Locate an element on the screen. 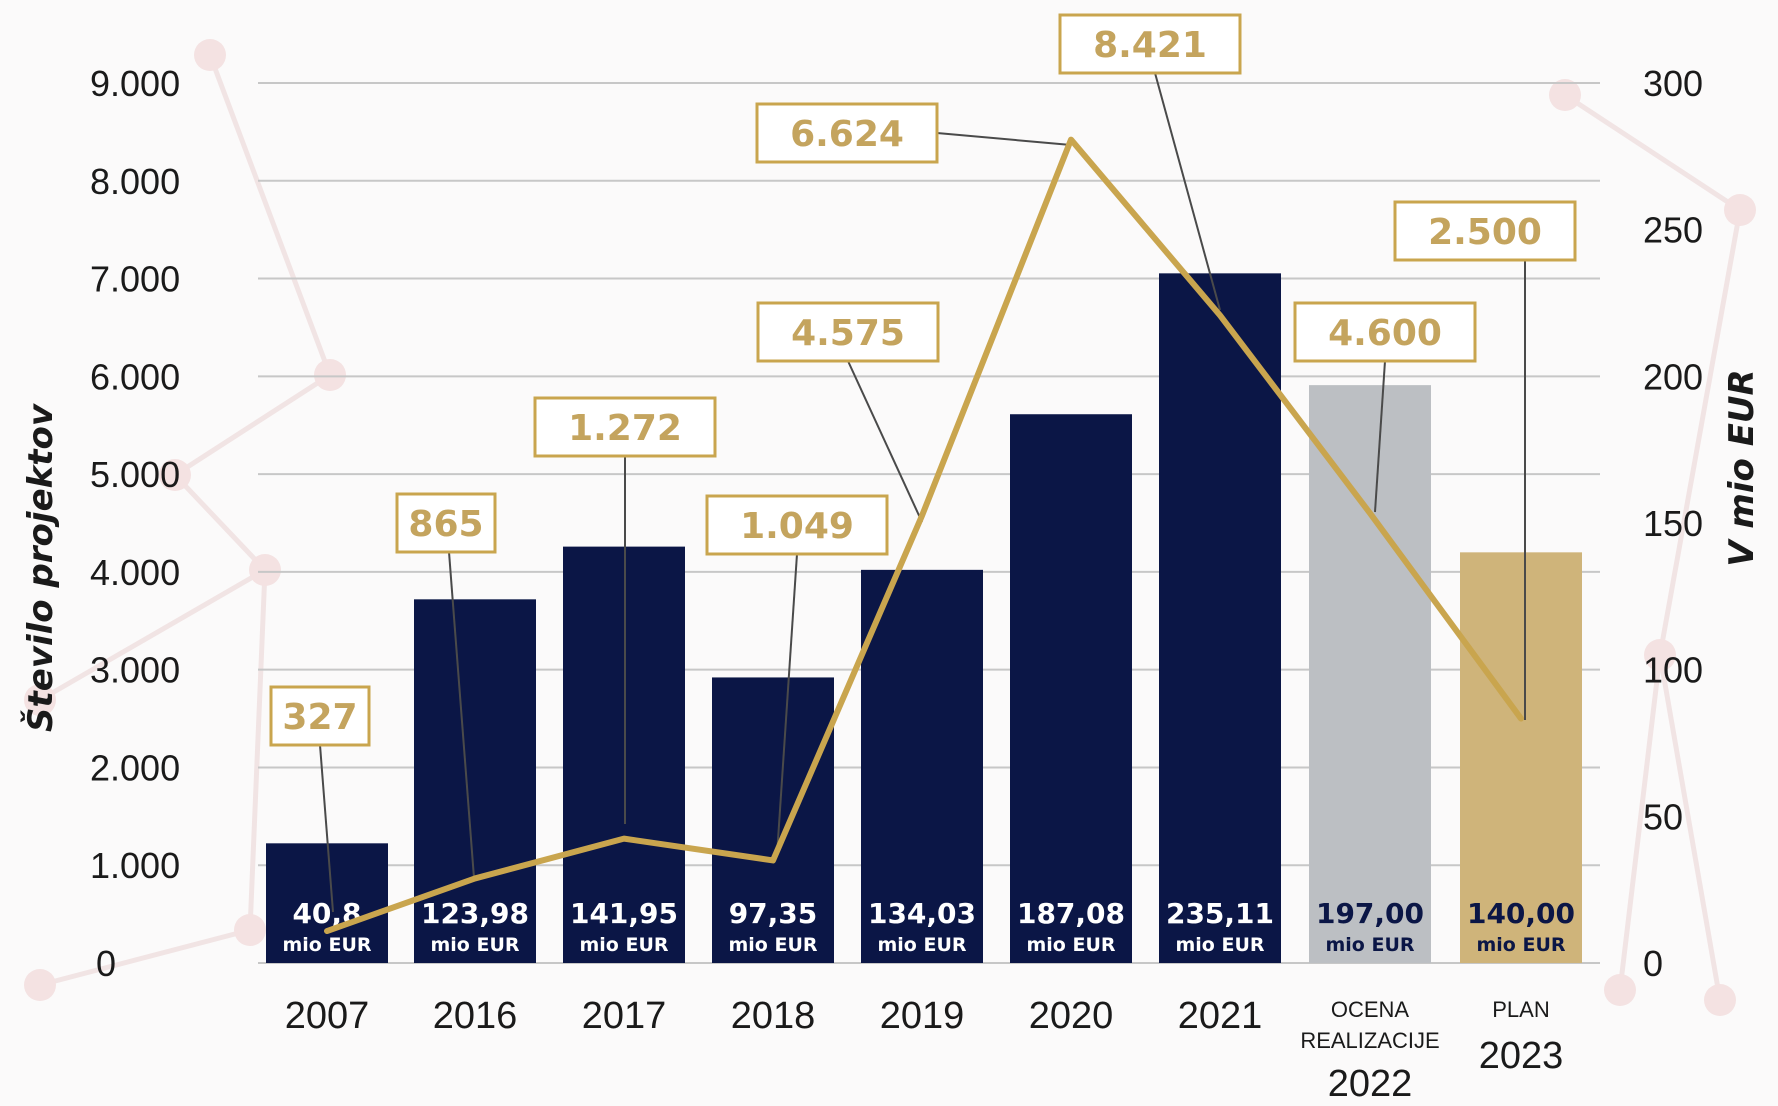  bar-value-label: 140,00 is located at coordinates (1521, 913).